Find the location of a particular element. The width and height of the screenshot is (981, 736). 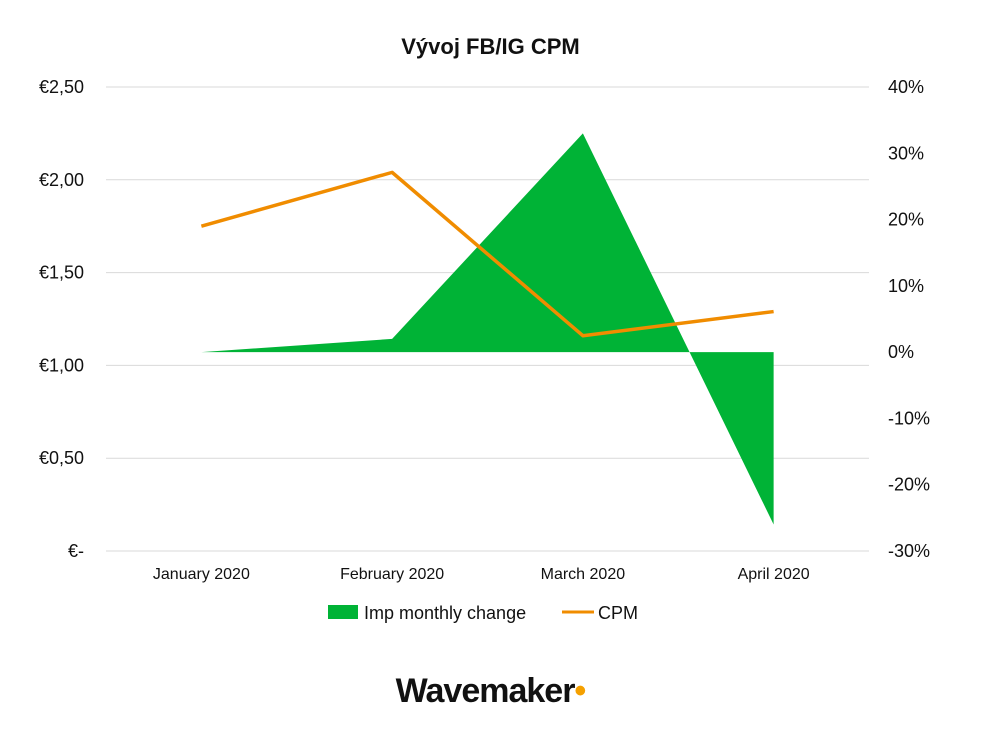

left-tick-label: €0,50 is located at coordinates (61, 458).